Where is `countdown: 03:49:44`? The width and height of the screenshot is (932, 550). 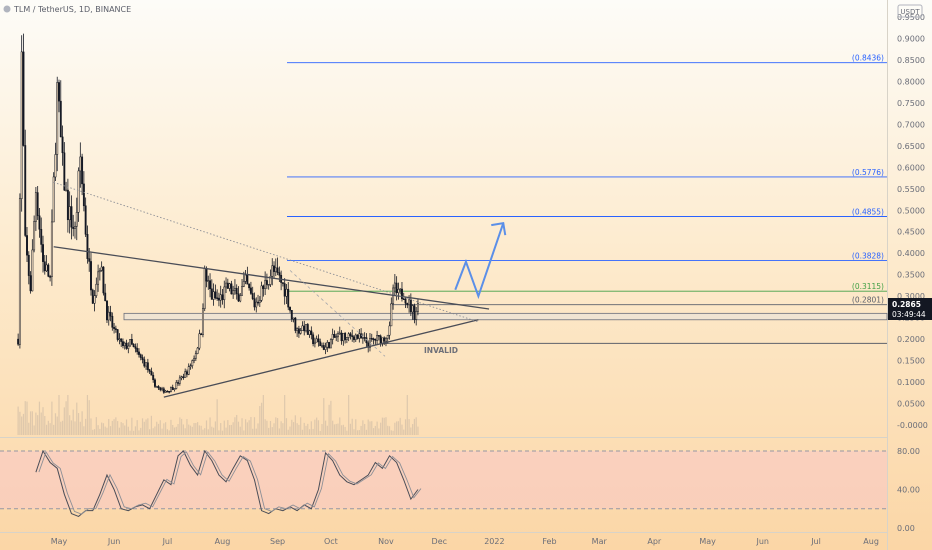 countdown: 03:49:44 is located at coordinates (909, 314).